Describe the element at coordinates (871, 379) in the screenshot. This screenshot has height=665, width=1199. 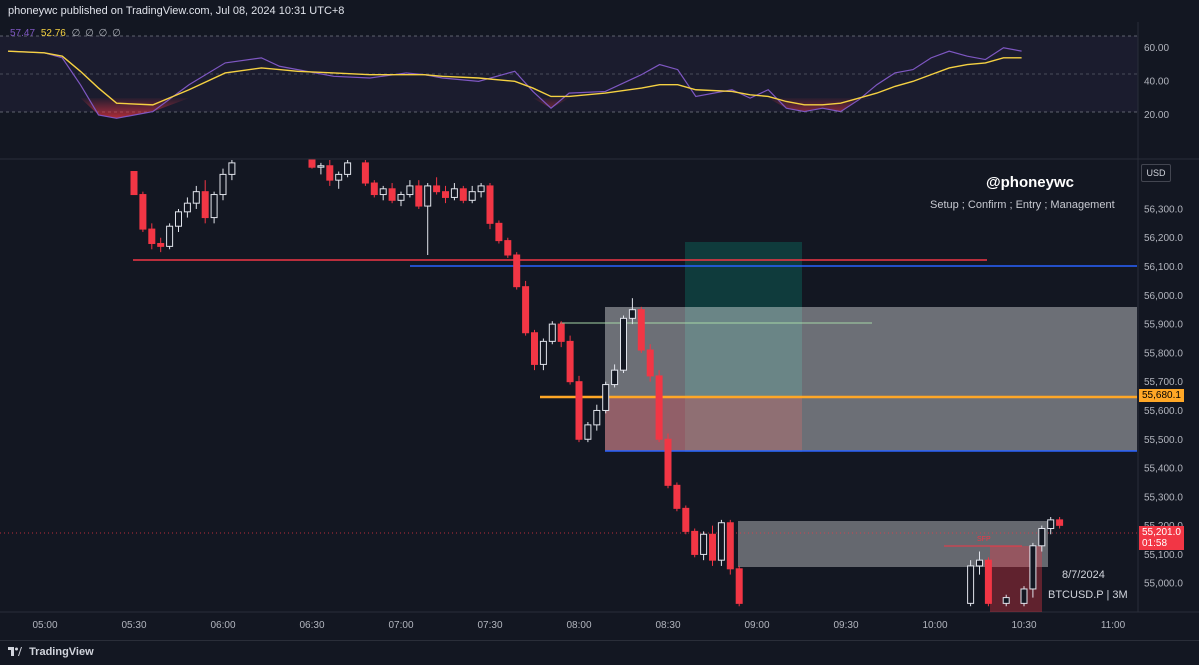
I see `supply-zone` at that location.